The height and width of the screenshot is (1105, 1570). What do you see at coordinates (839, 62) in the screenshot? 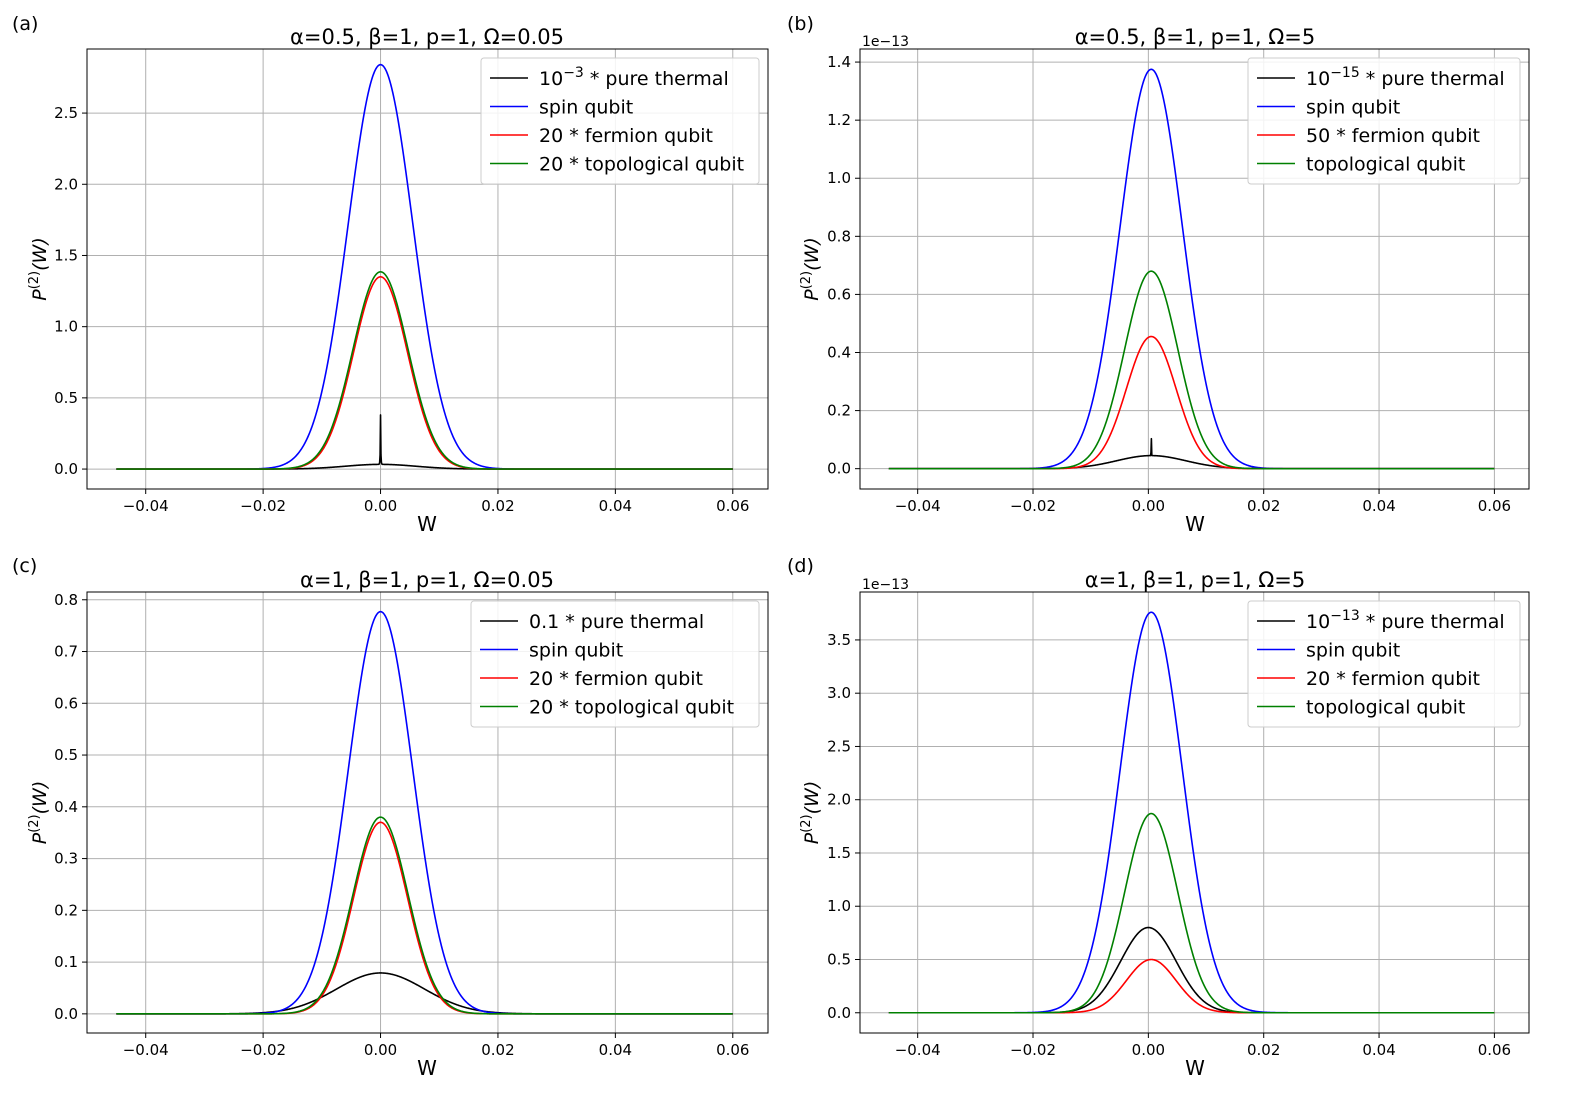
I see `y-tick-label: 1.4` at bounding box center [839, 62].